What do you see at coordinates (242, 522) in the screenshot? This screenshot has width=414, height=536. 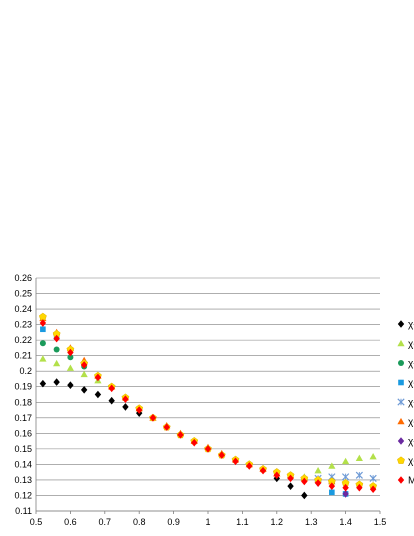 I see `x-tick-label: 1.1` at bounding box center [242, 522].